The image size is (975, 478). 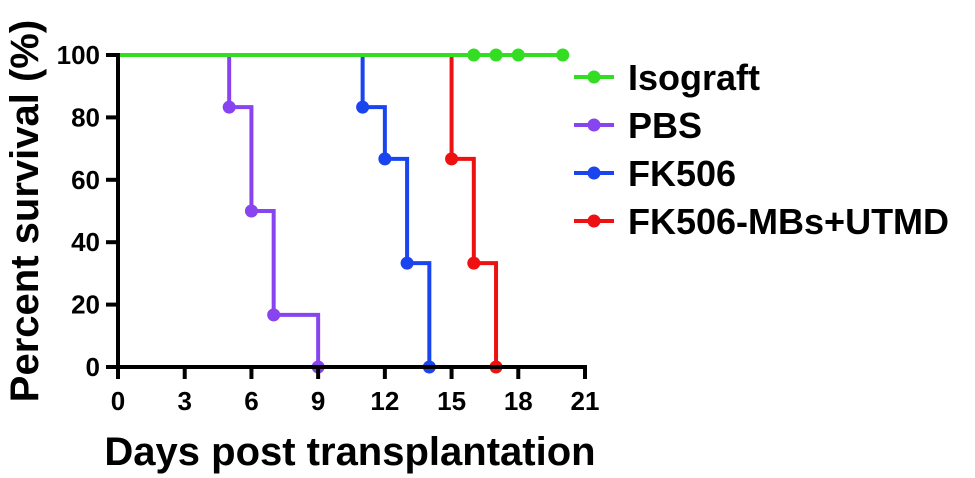 I want to click on series-line, so click(x=219, y=210).